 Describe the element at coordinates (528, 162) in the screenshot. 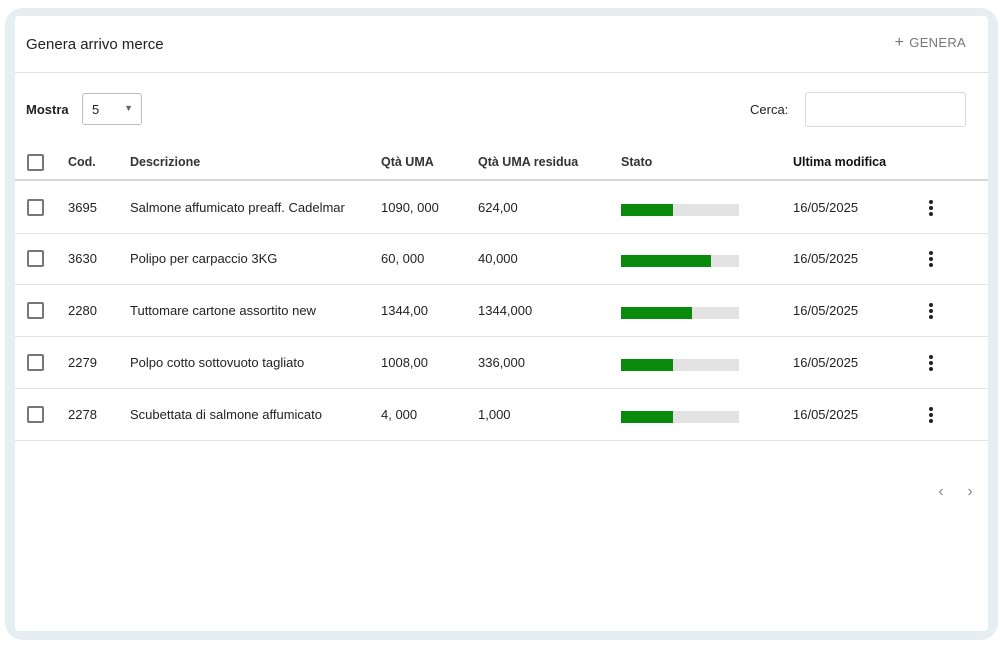

I see `column-header-qty-residual: Qtà UMA residua` at that location.